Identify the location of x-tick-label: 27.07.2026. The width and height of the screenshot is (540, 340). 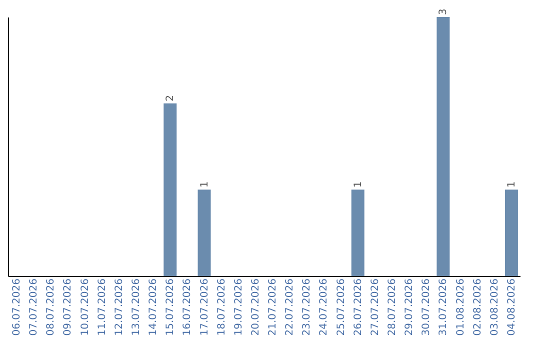
(375, 307).